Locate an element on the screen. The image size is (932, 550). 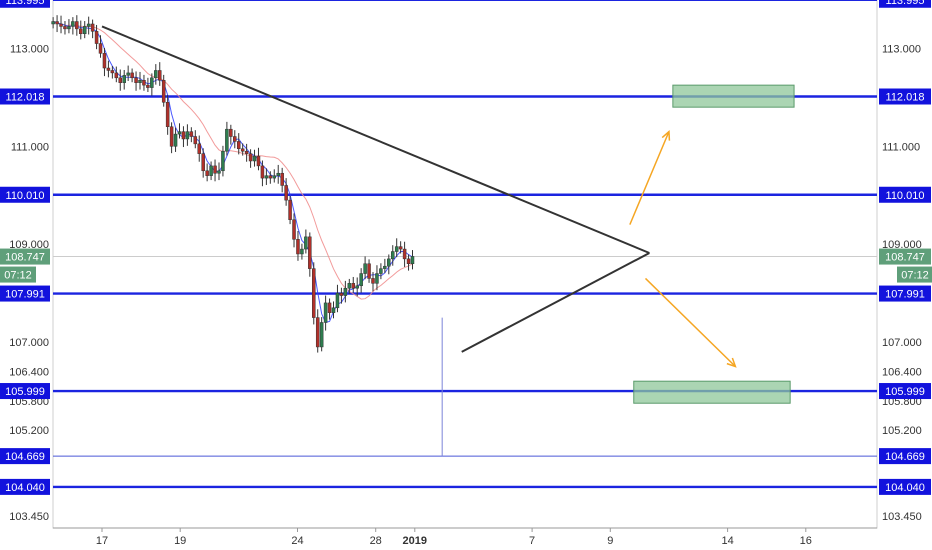
level-label-right: 104.669 is located at coordinates (905, 457).